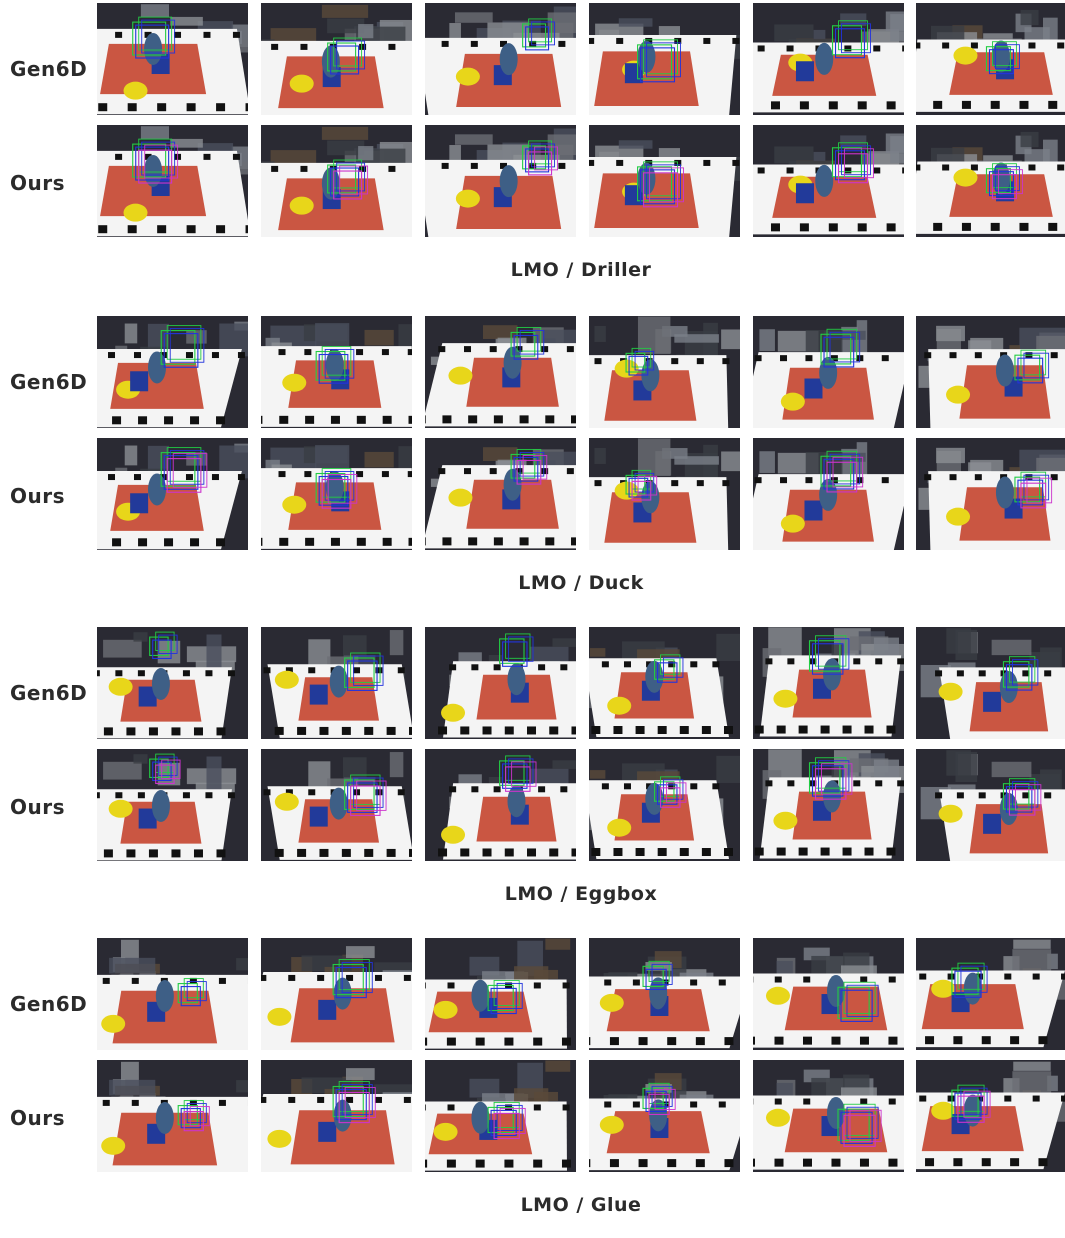 This screenshot has width=1065, height=1238. What do you see at coordinates (580, 1205) in the screenshot?
I see `section-caption: LMO / Glue` at bounding box center [580, 1205].